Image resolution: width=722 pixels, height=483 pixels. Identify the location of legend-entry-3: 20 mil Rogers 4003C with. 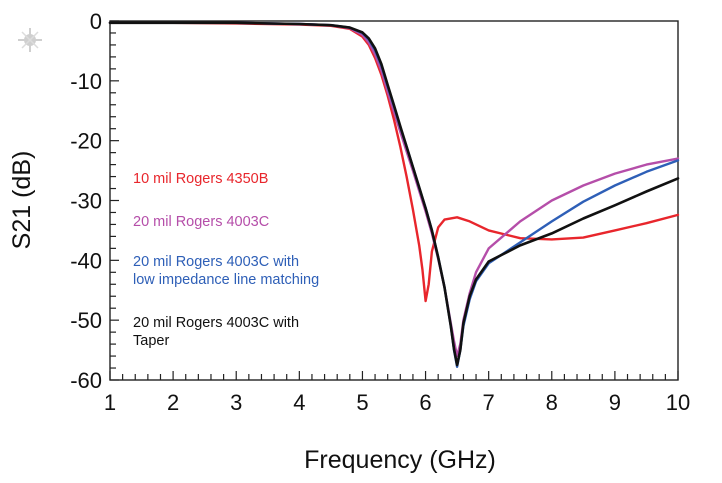
(216, 262).